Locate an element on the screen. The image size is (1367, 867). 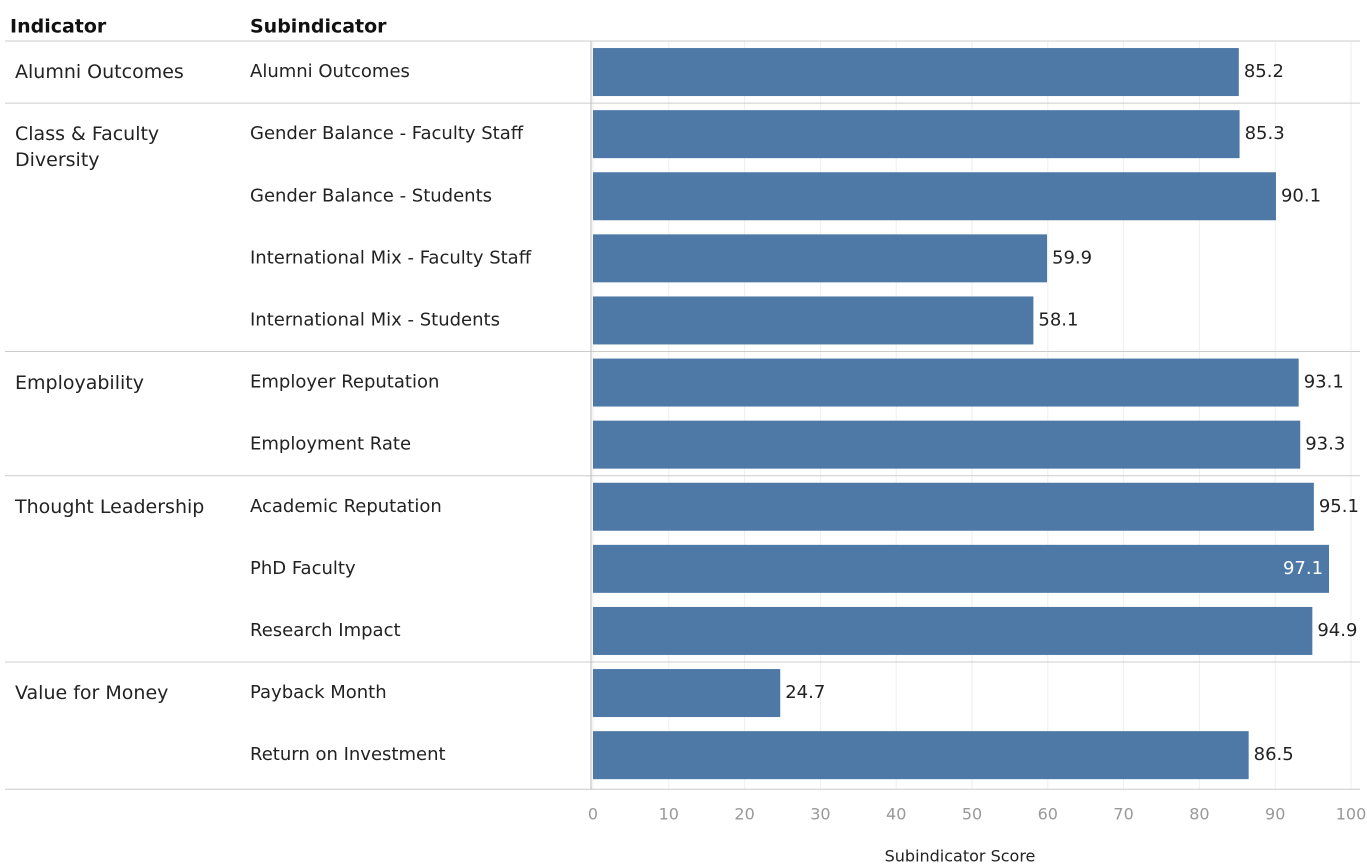
subindicator-label: International Mix - Faculty Staff is located at coordinates (391, 257).